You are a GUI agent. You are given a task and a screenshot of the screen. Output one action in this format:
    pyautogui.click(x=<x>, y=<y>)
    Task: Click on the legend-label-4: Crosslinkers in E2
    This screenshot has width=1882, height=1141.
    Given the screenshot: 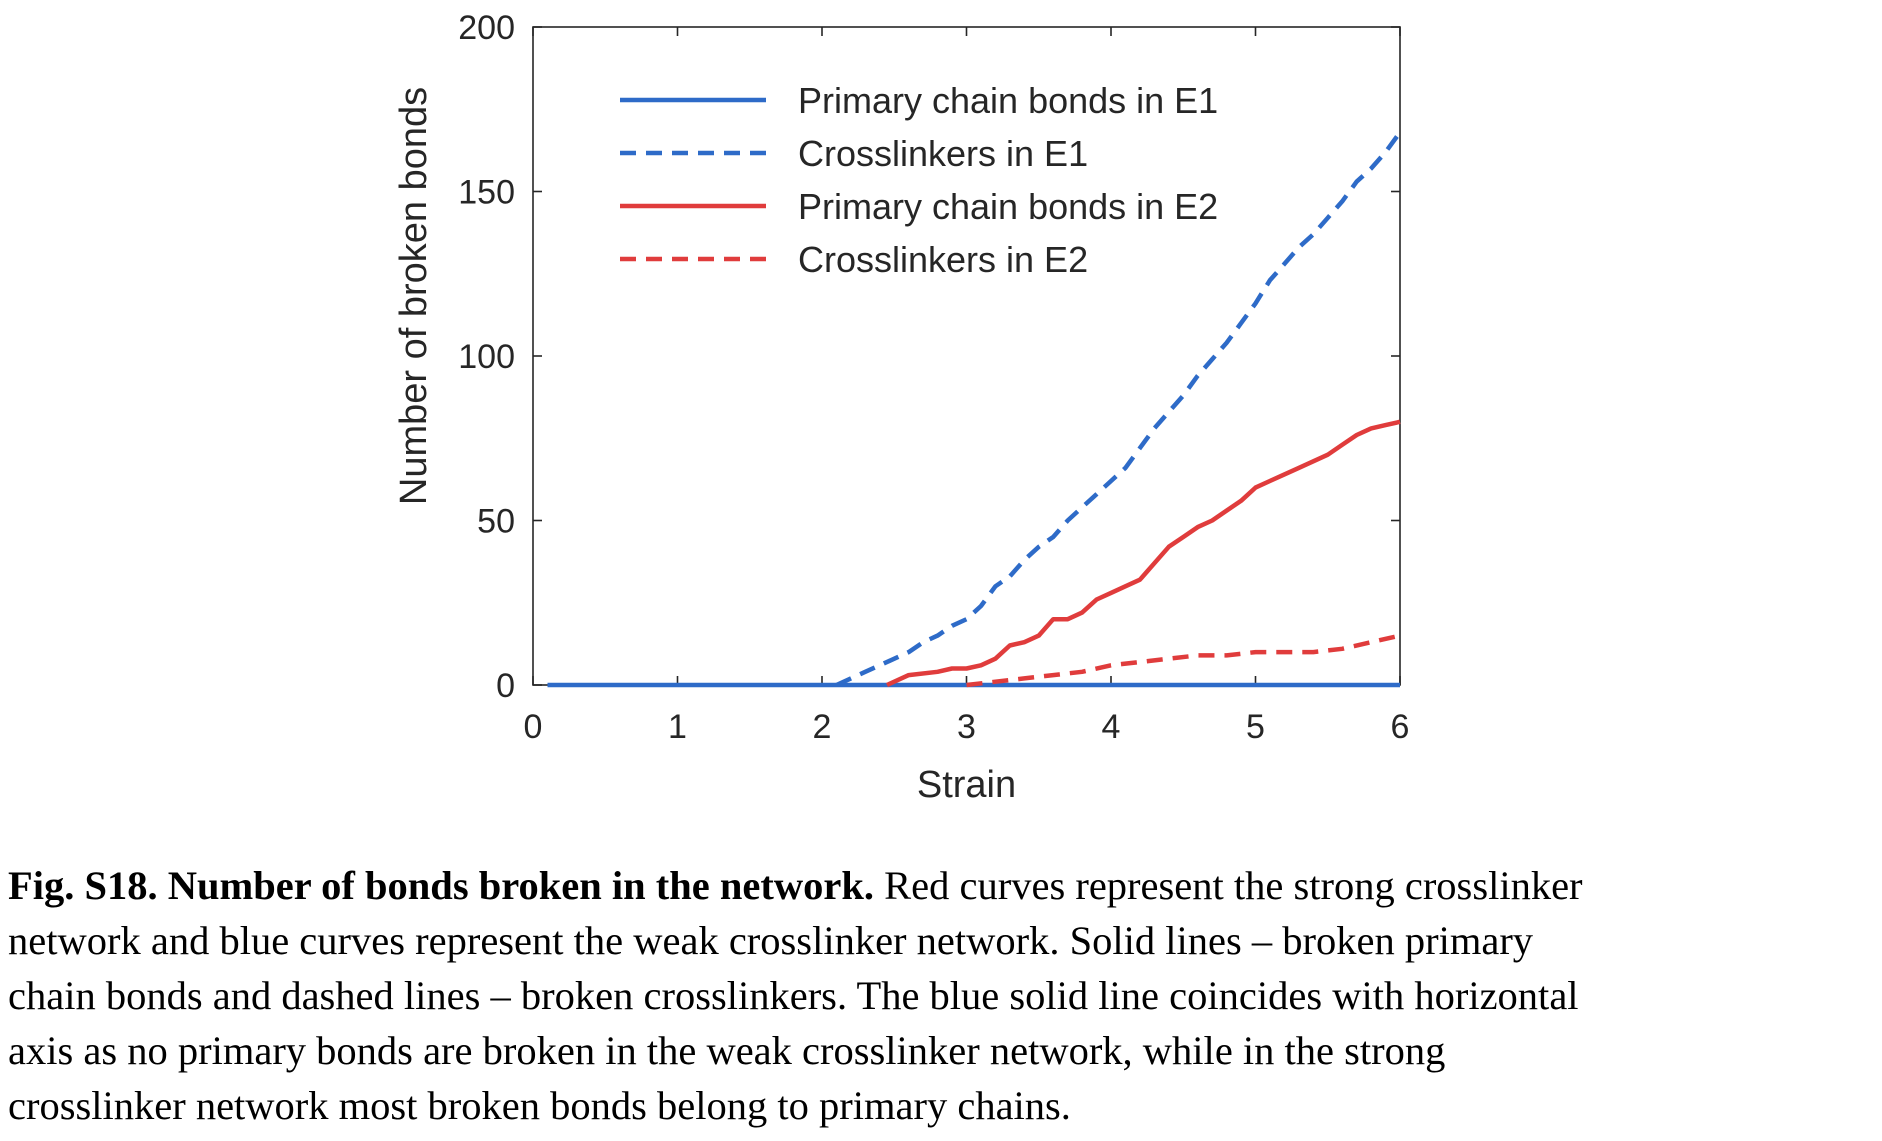 What is the action you would take?
    pyautogui.click(x=943, y=259)
    